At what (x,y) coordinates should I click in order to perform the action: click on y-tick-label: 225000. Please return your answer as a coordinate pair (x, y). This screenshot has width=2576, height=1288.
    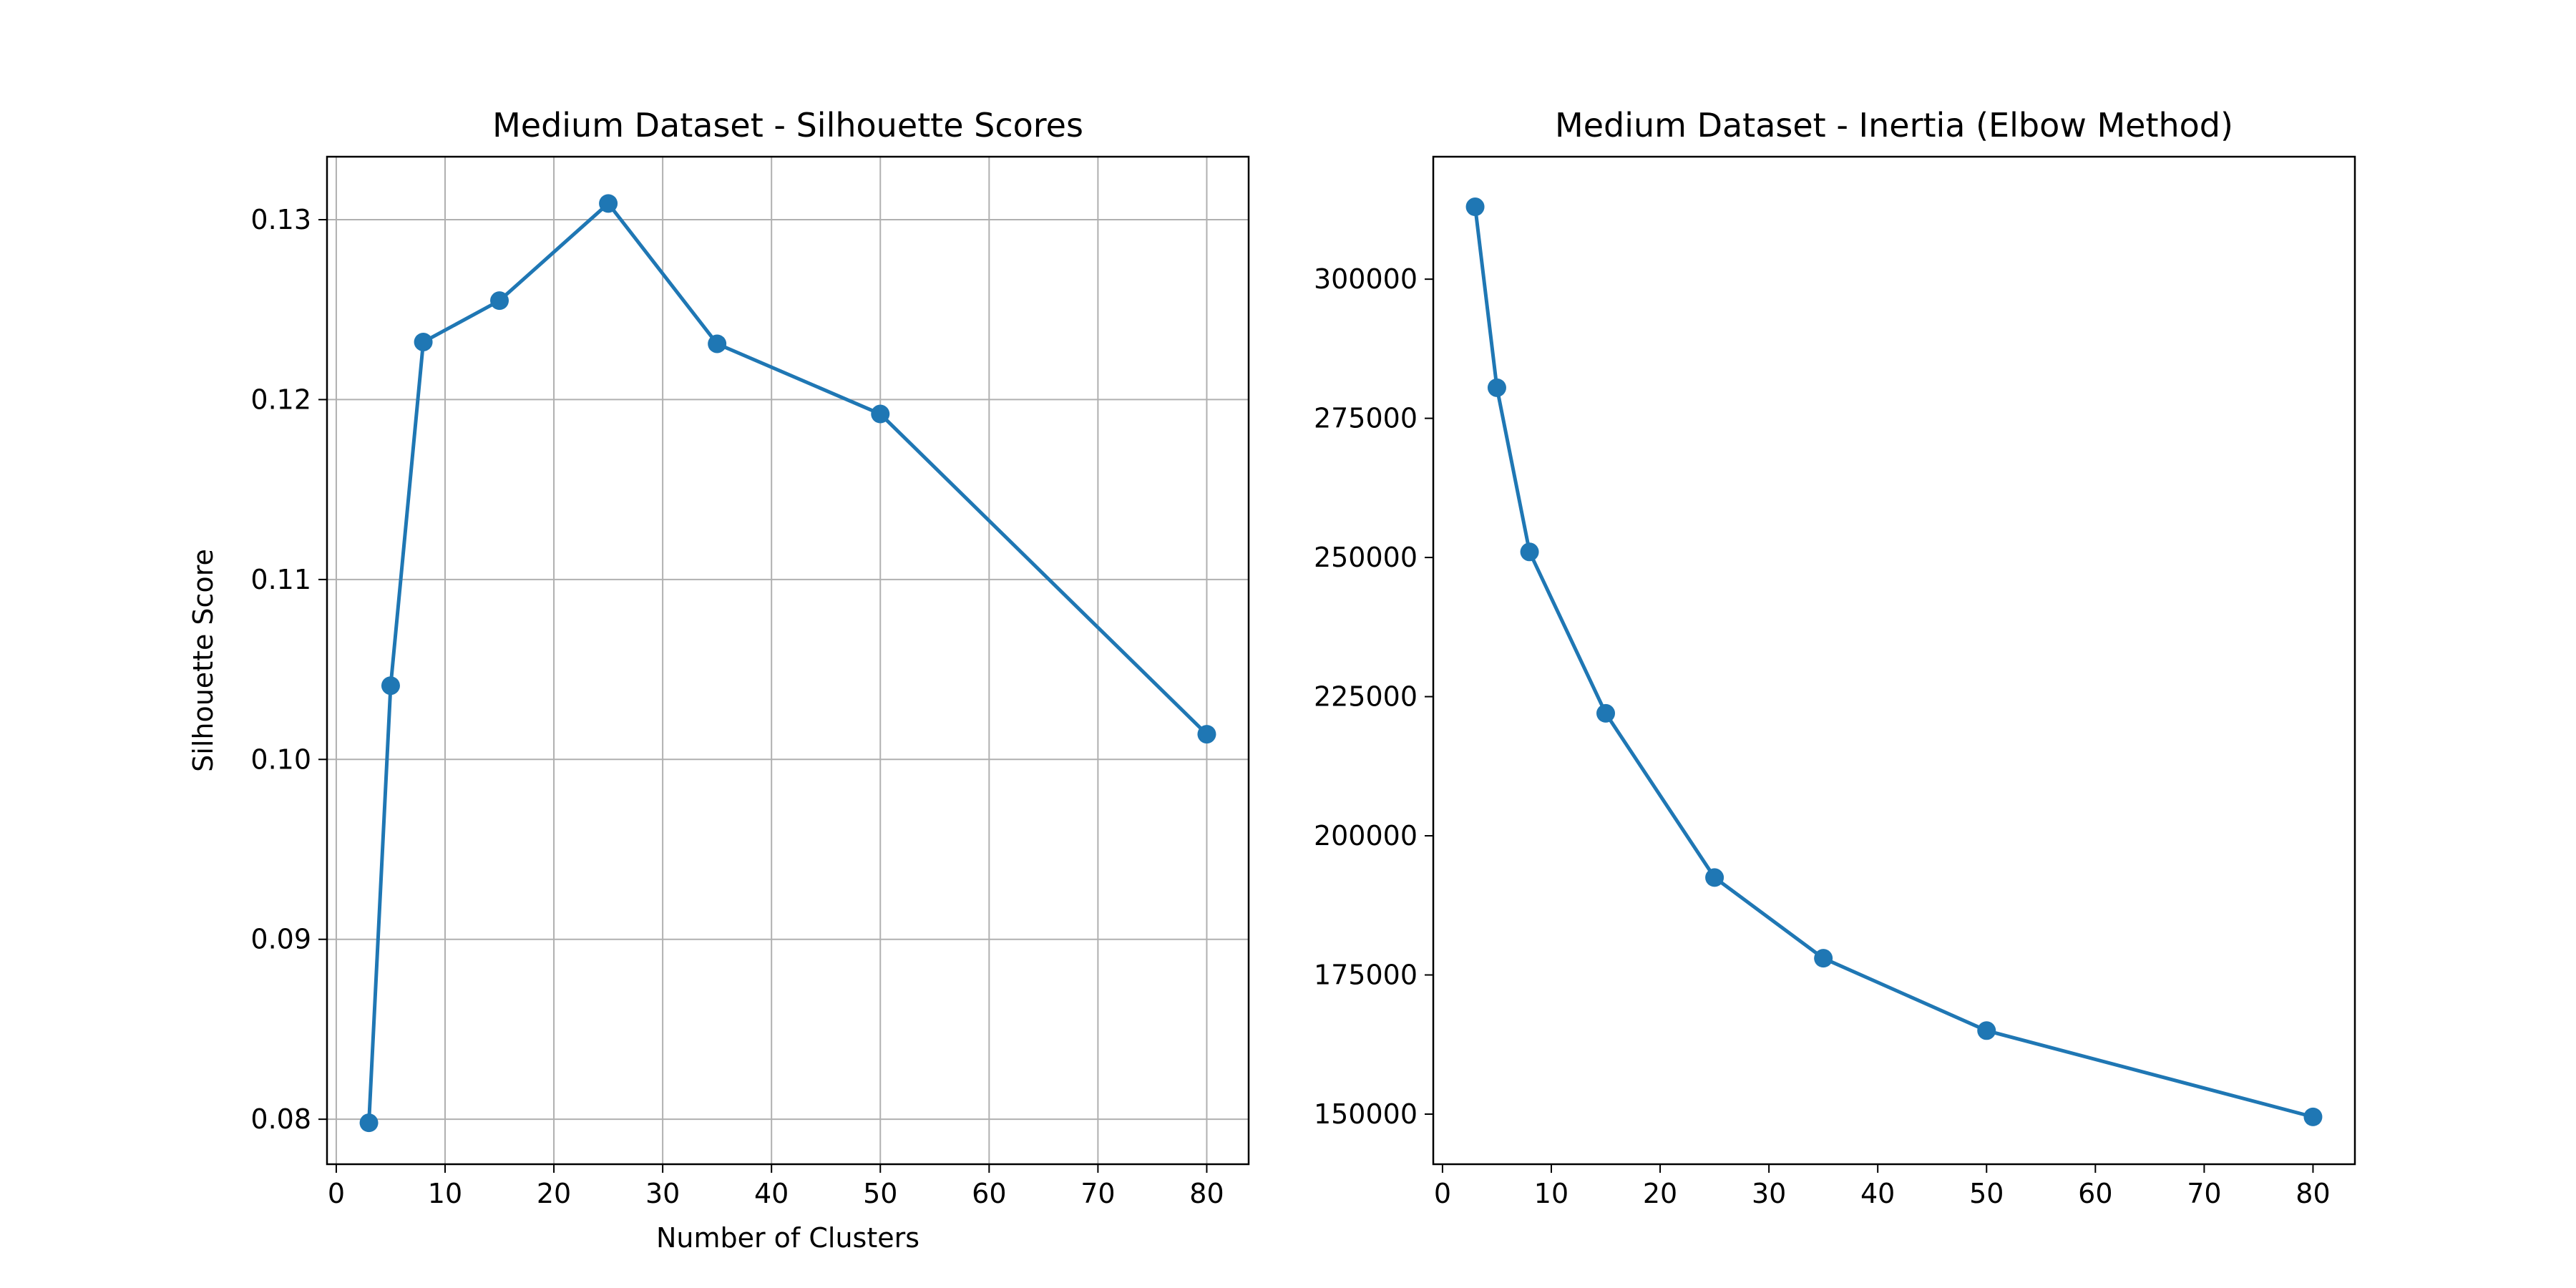
    Looking at the image, I should click on (1366, 697).